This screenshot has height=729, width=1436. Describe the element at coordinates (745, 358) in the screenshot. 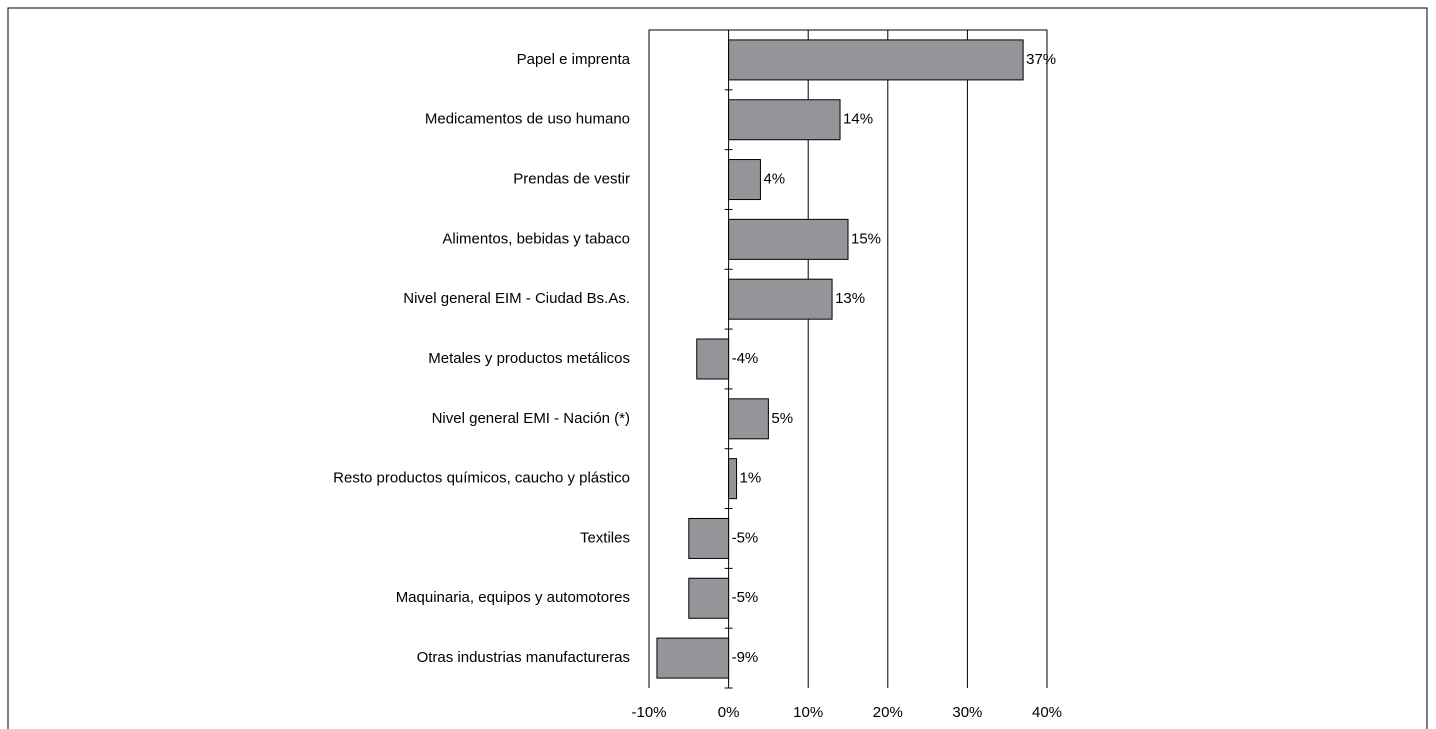

I see `data-label: -4%` at that location.